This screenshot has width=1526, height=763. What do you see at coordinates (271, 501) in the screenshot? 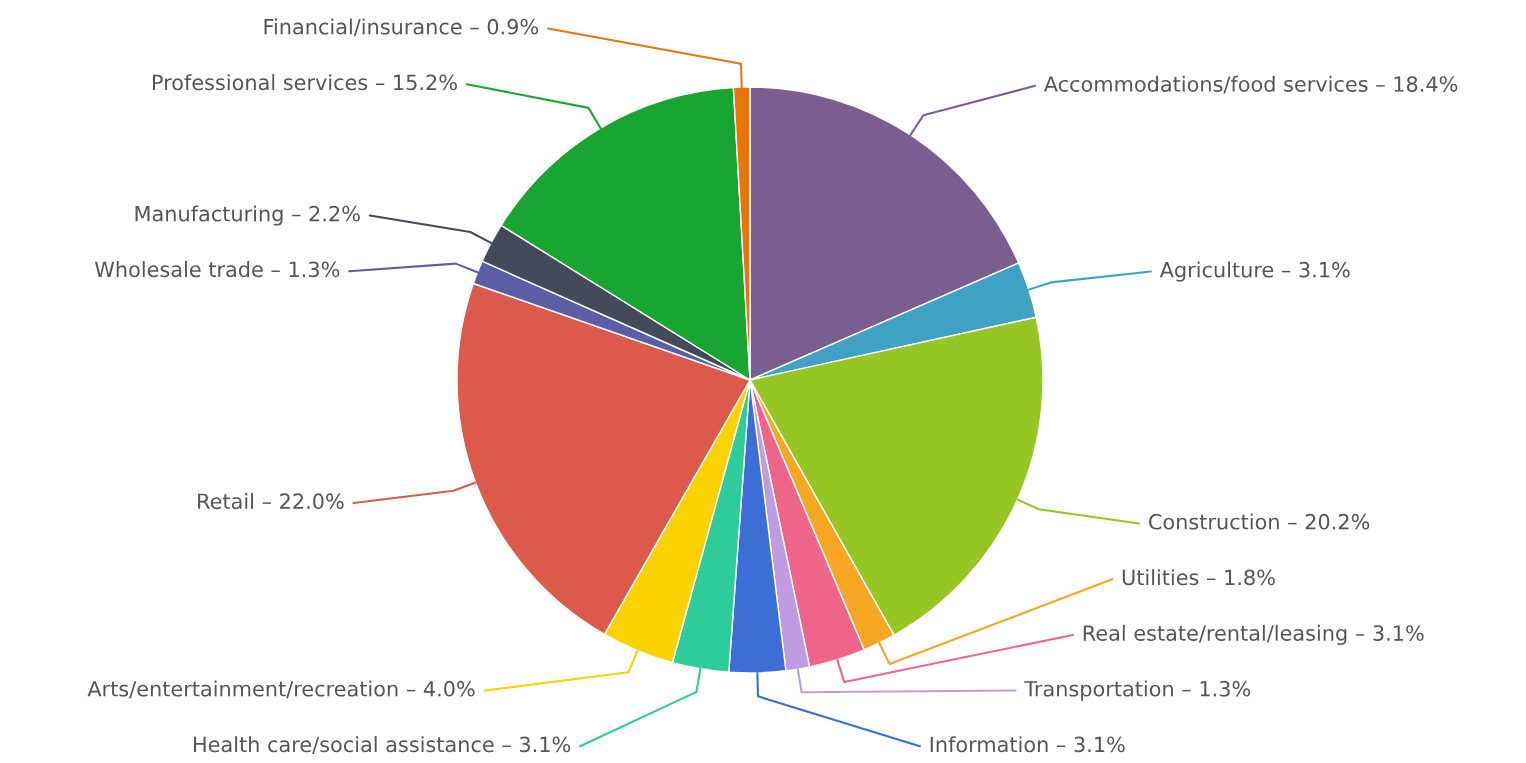
I see `slice-label: Retail – 22.0%` at bounding box center [271, 501].